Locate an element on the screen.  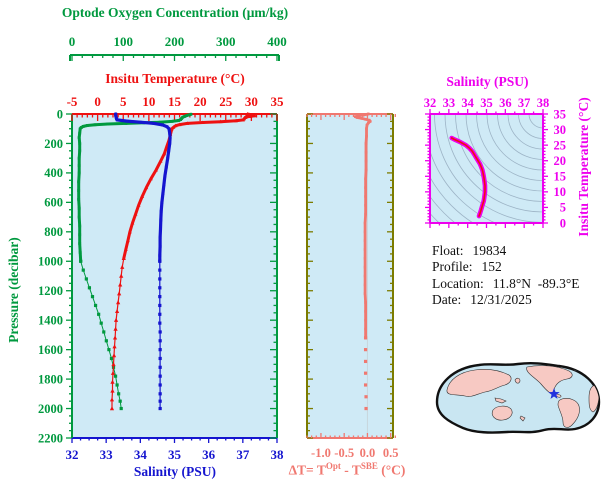
location-line: Location: 11.8°N -89.3°E is located at coordinates (506, 283).